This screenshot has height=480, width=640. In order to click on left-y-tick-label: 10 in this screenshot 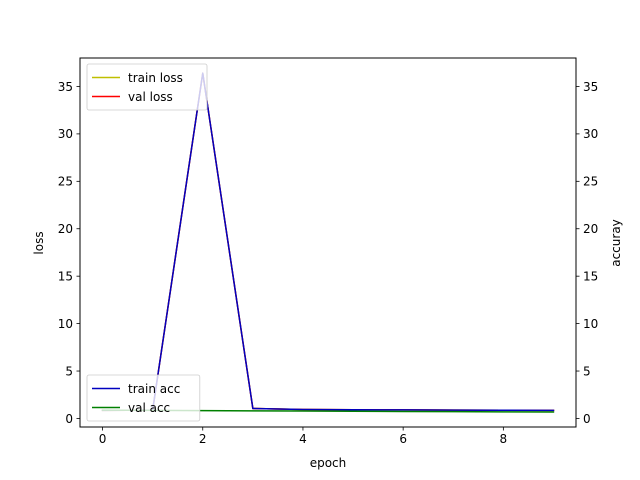, I will do `click(65, 324)`.